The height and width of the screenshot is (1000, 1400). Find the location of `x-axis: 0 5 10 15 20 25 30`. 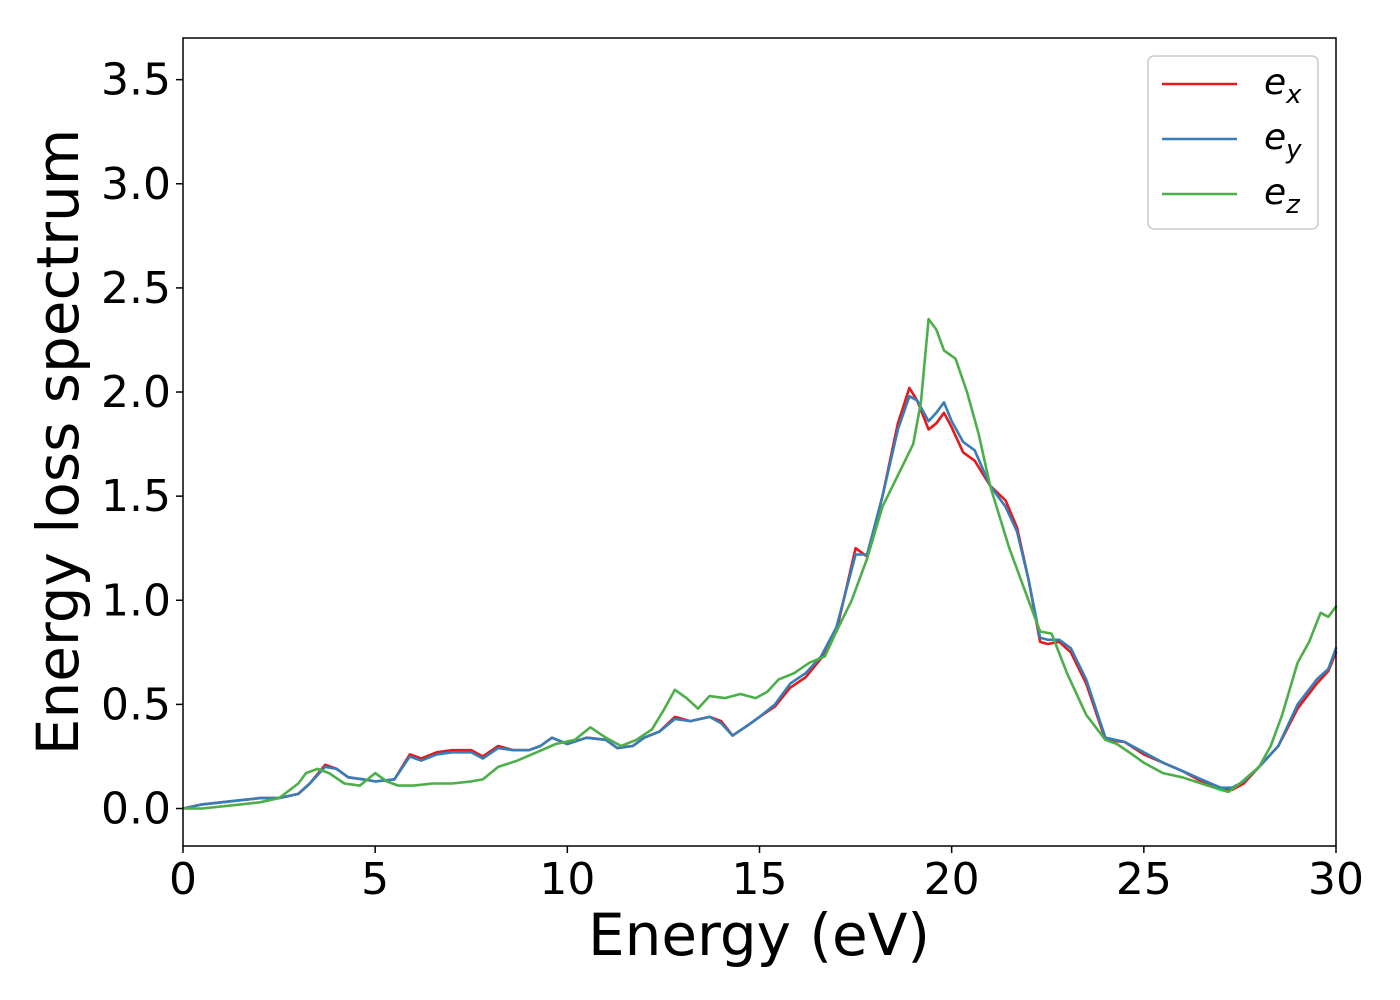

x-axis: 0 5 10 15 20 25 30 is located at coordinates (766, 875).